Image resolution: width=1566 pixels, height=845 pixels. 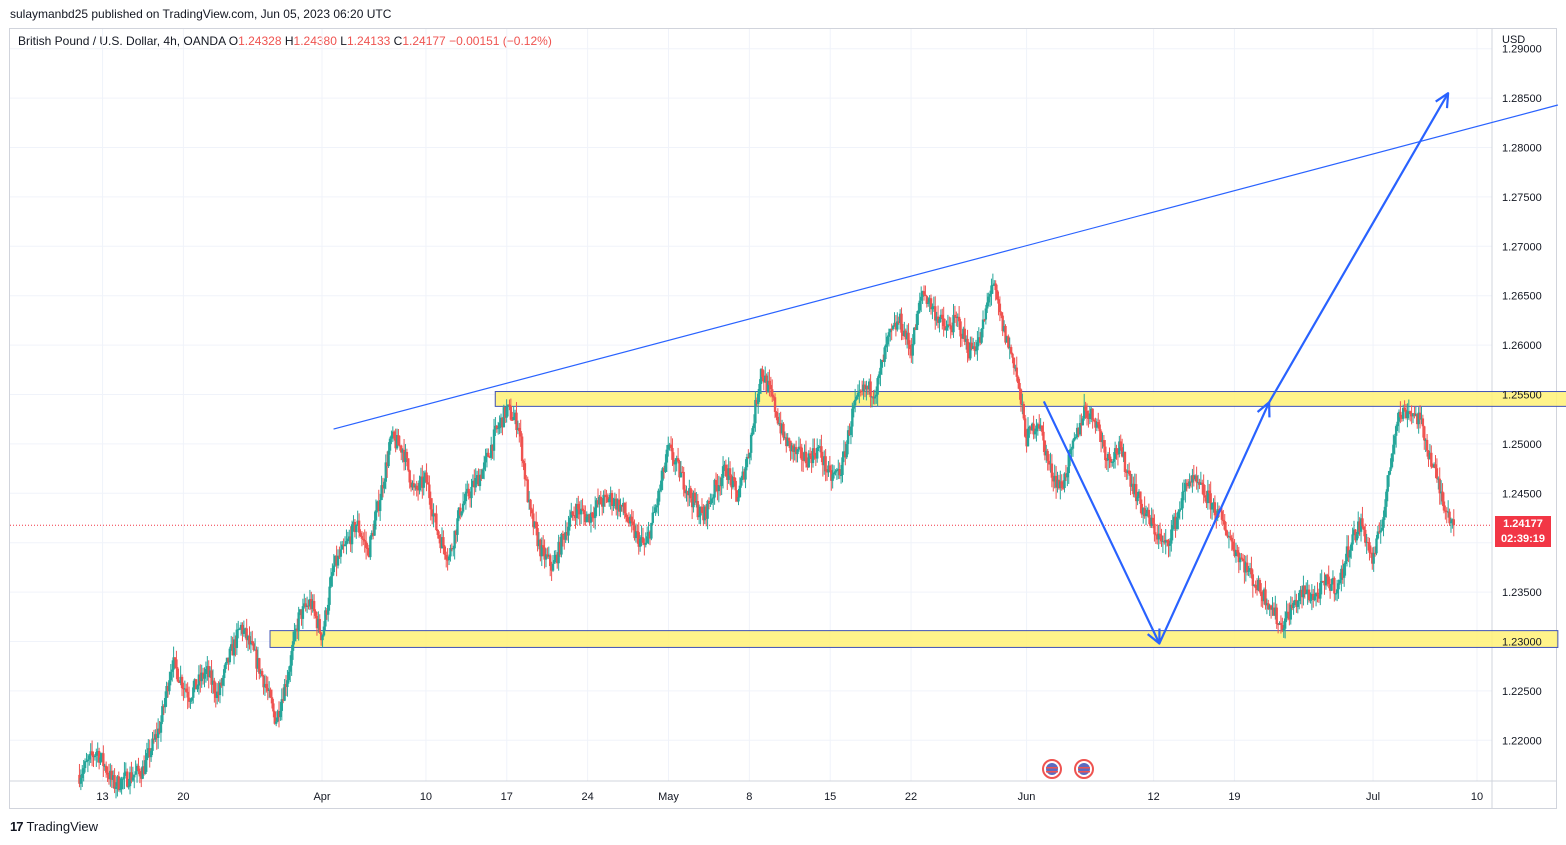 What do you see at coordinates (1523, 531) in the screenshot?
I see `current-price-tag: 1.24177 02:39:19` at bounding box center [1523, 531].